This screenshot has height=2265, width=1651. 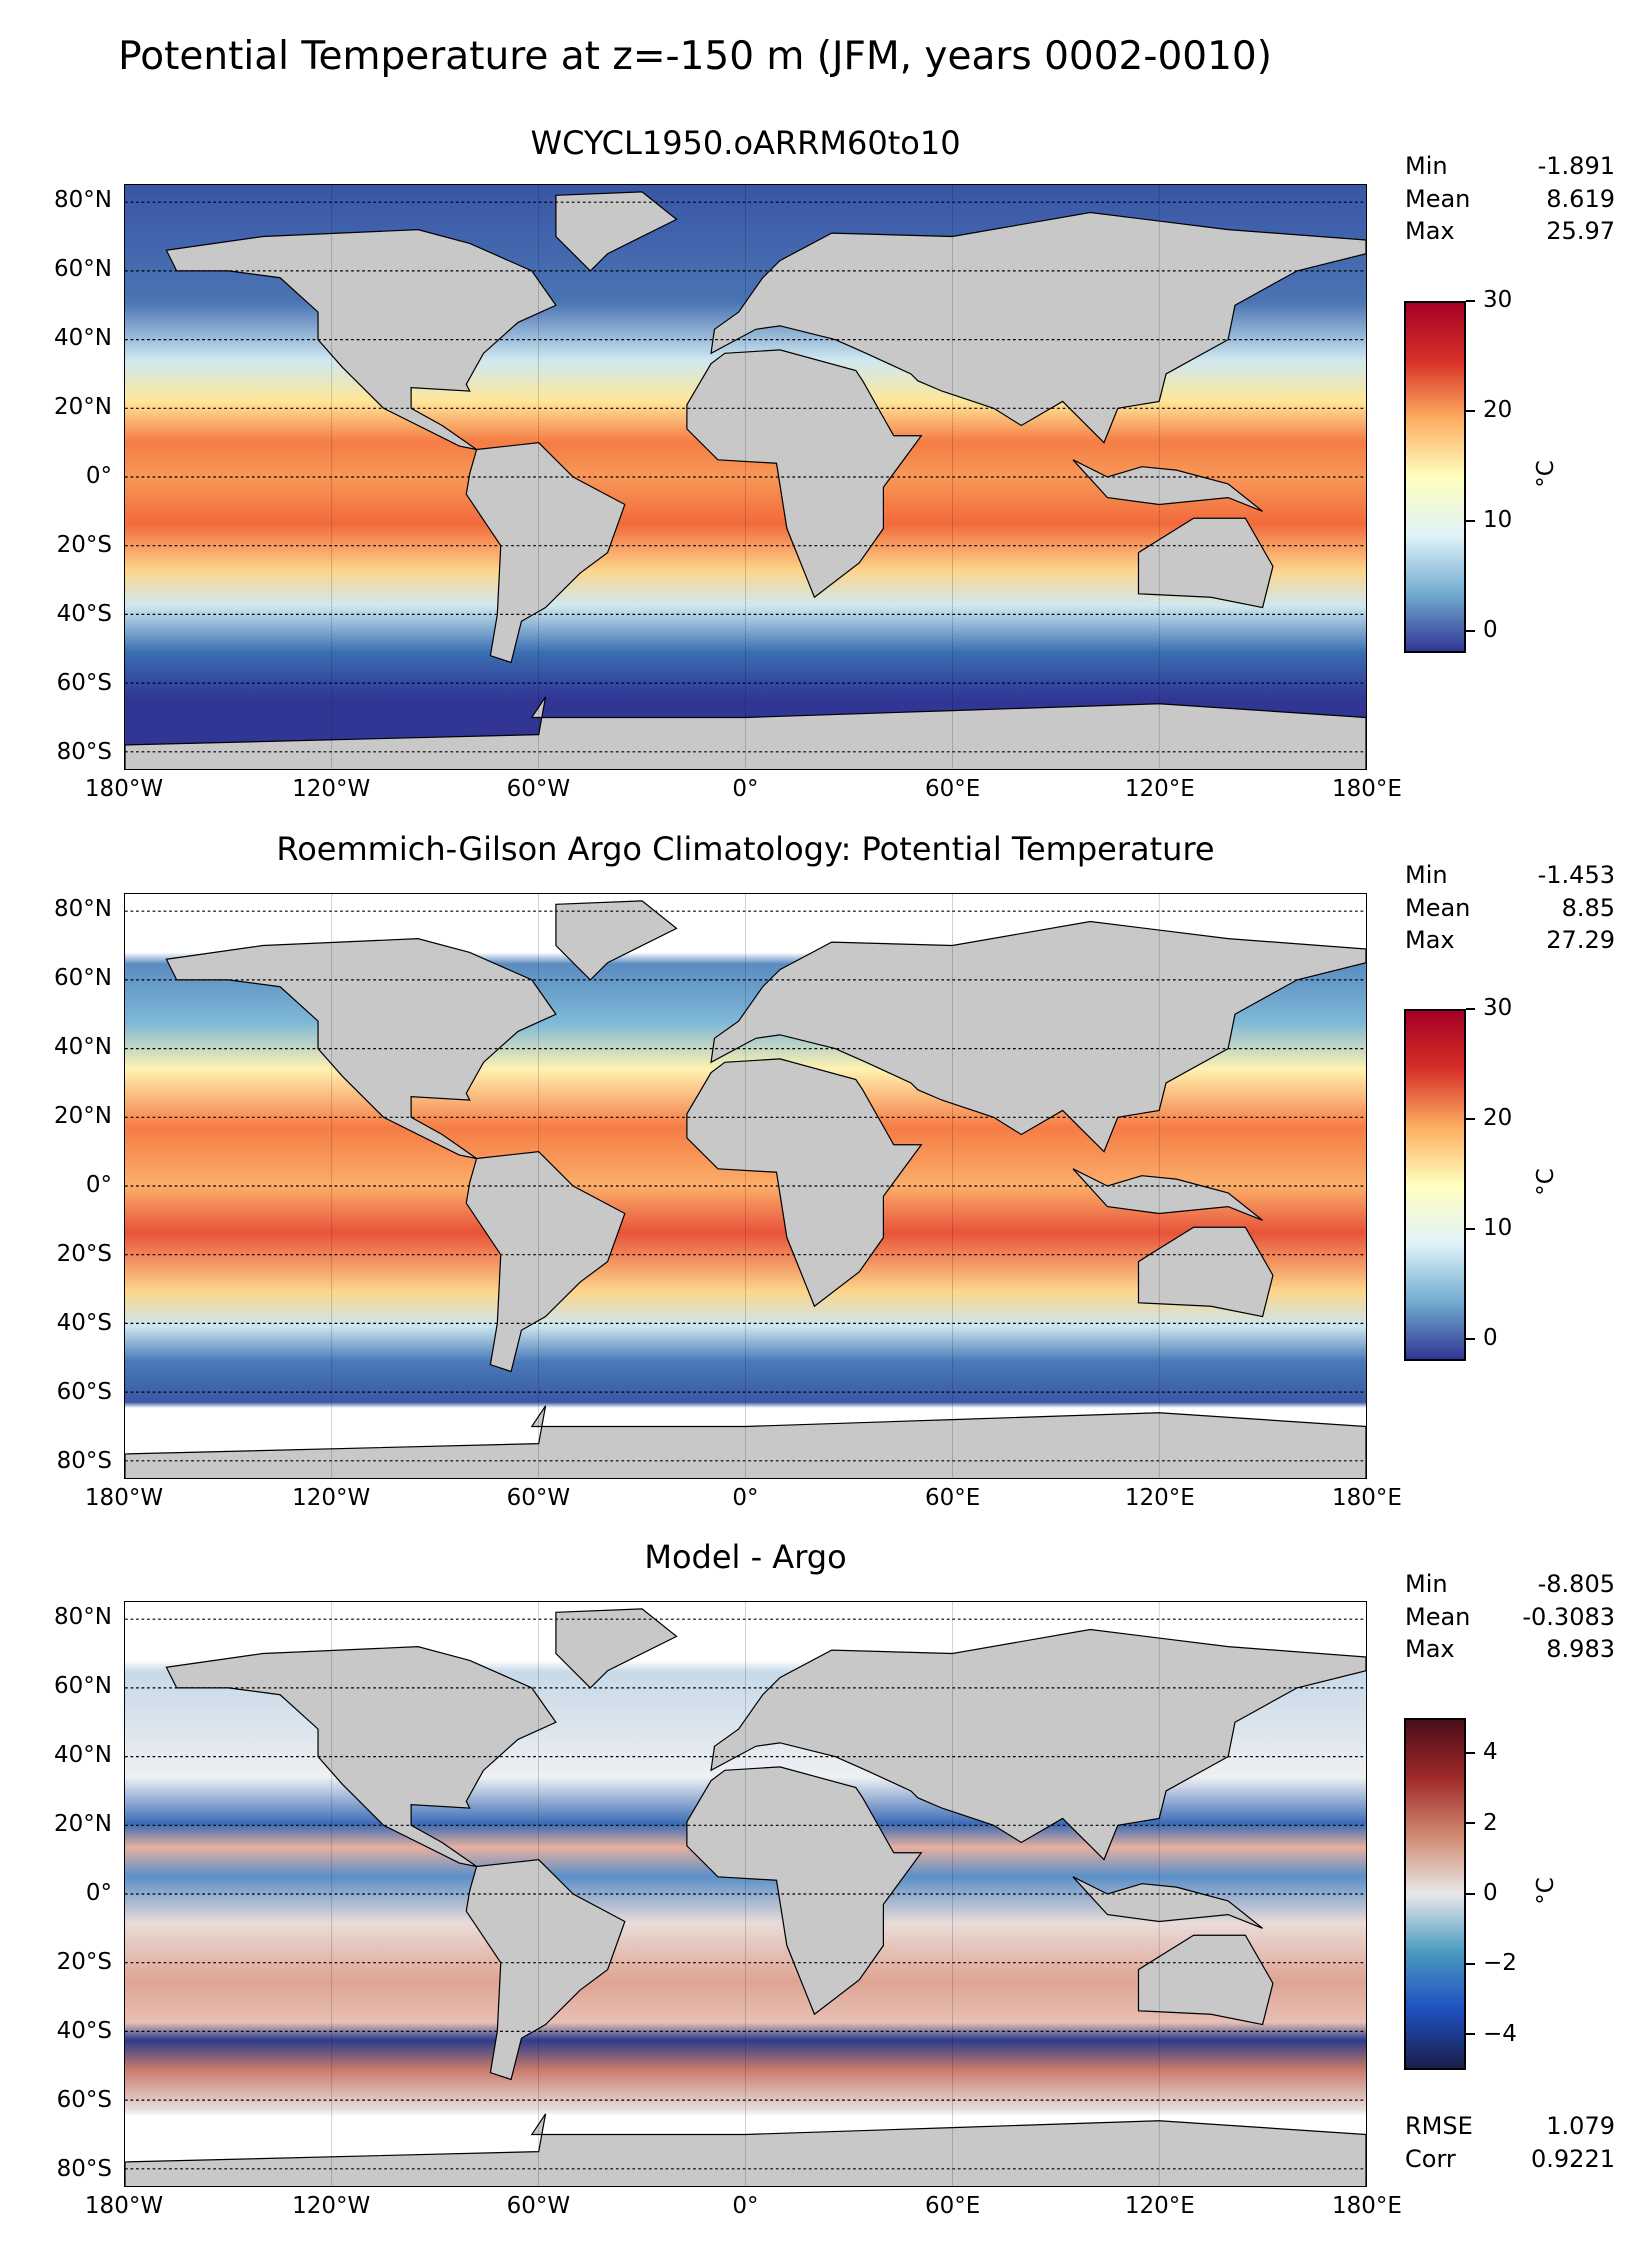 I want to click on stat-value: 27.29, so click(x=1580, y=940).